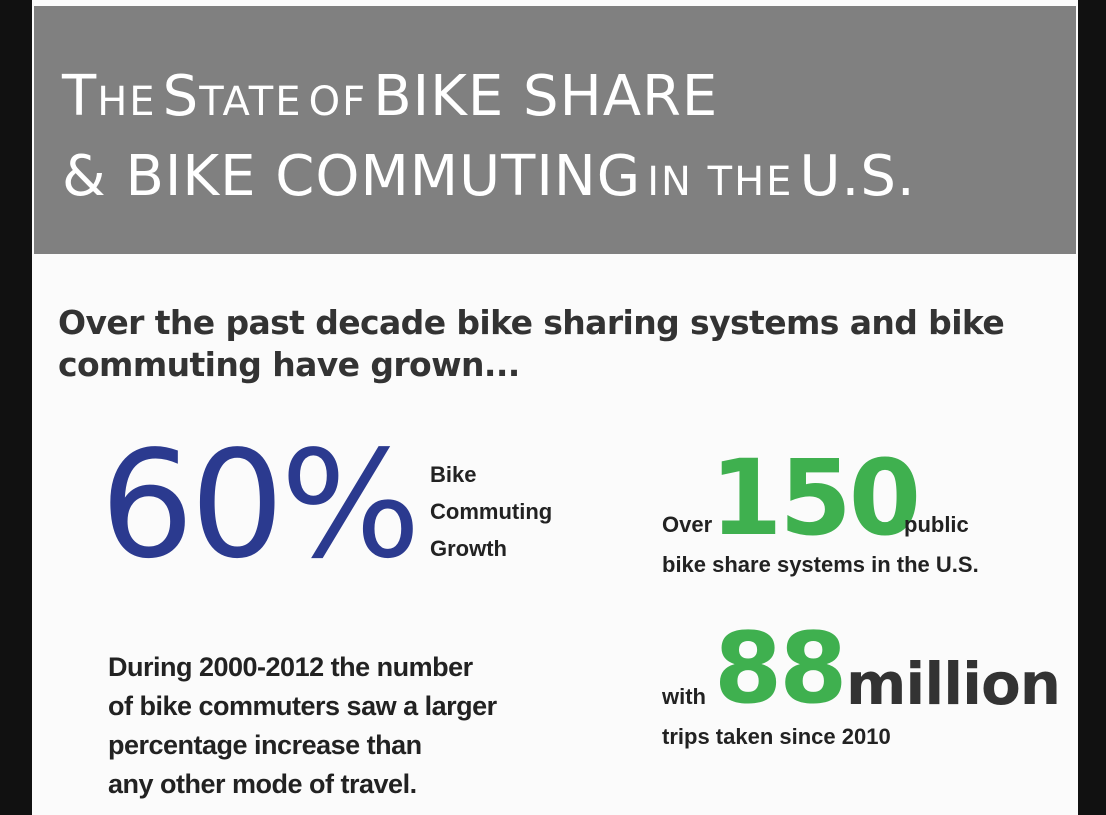  Describe the element at coordinates (953, 684) in the screenshot. I see `trips-unit: million` at that location.